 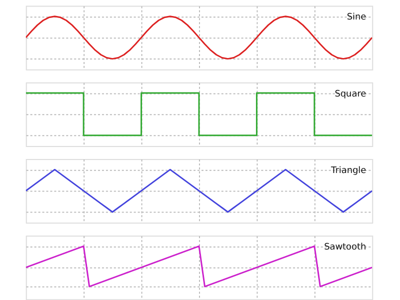 I want to click on chart-title: Triangle, so click(x=348, y=171).